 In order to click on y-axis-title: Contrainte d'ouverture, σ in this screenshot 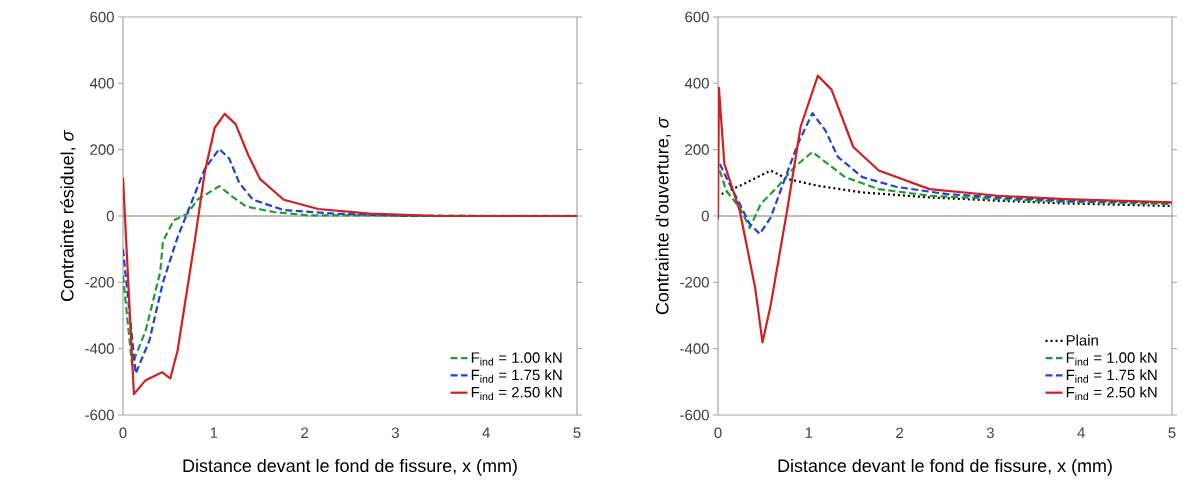, I will do `click(663, 215)`.